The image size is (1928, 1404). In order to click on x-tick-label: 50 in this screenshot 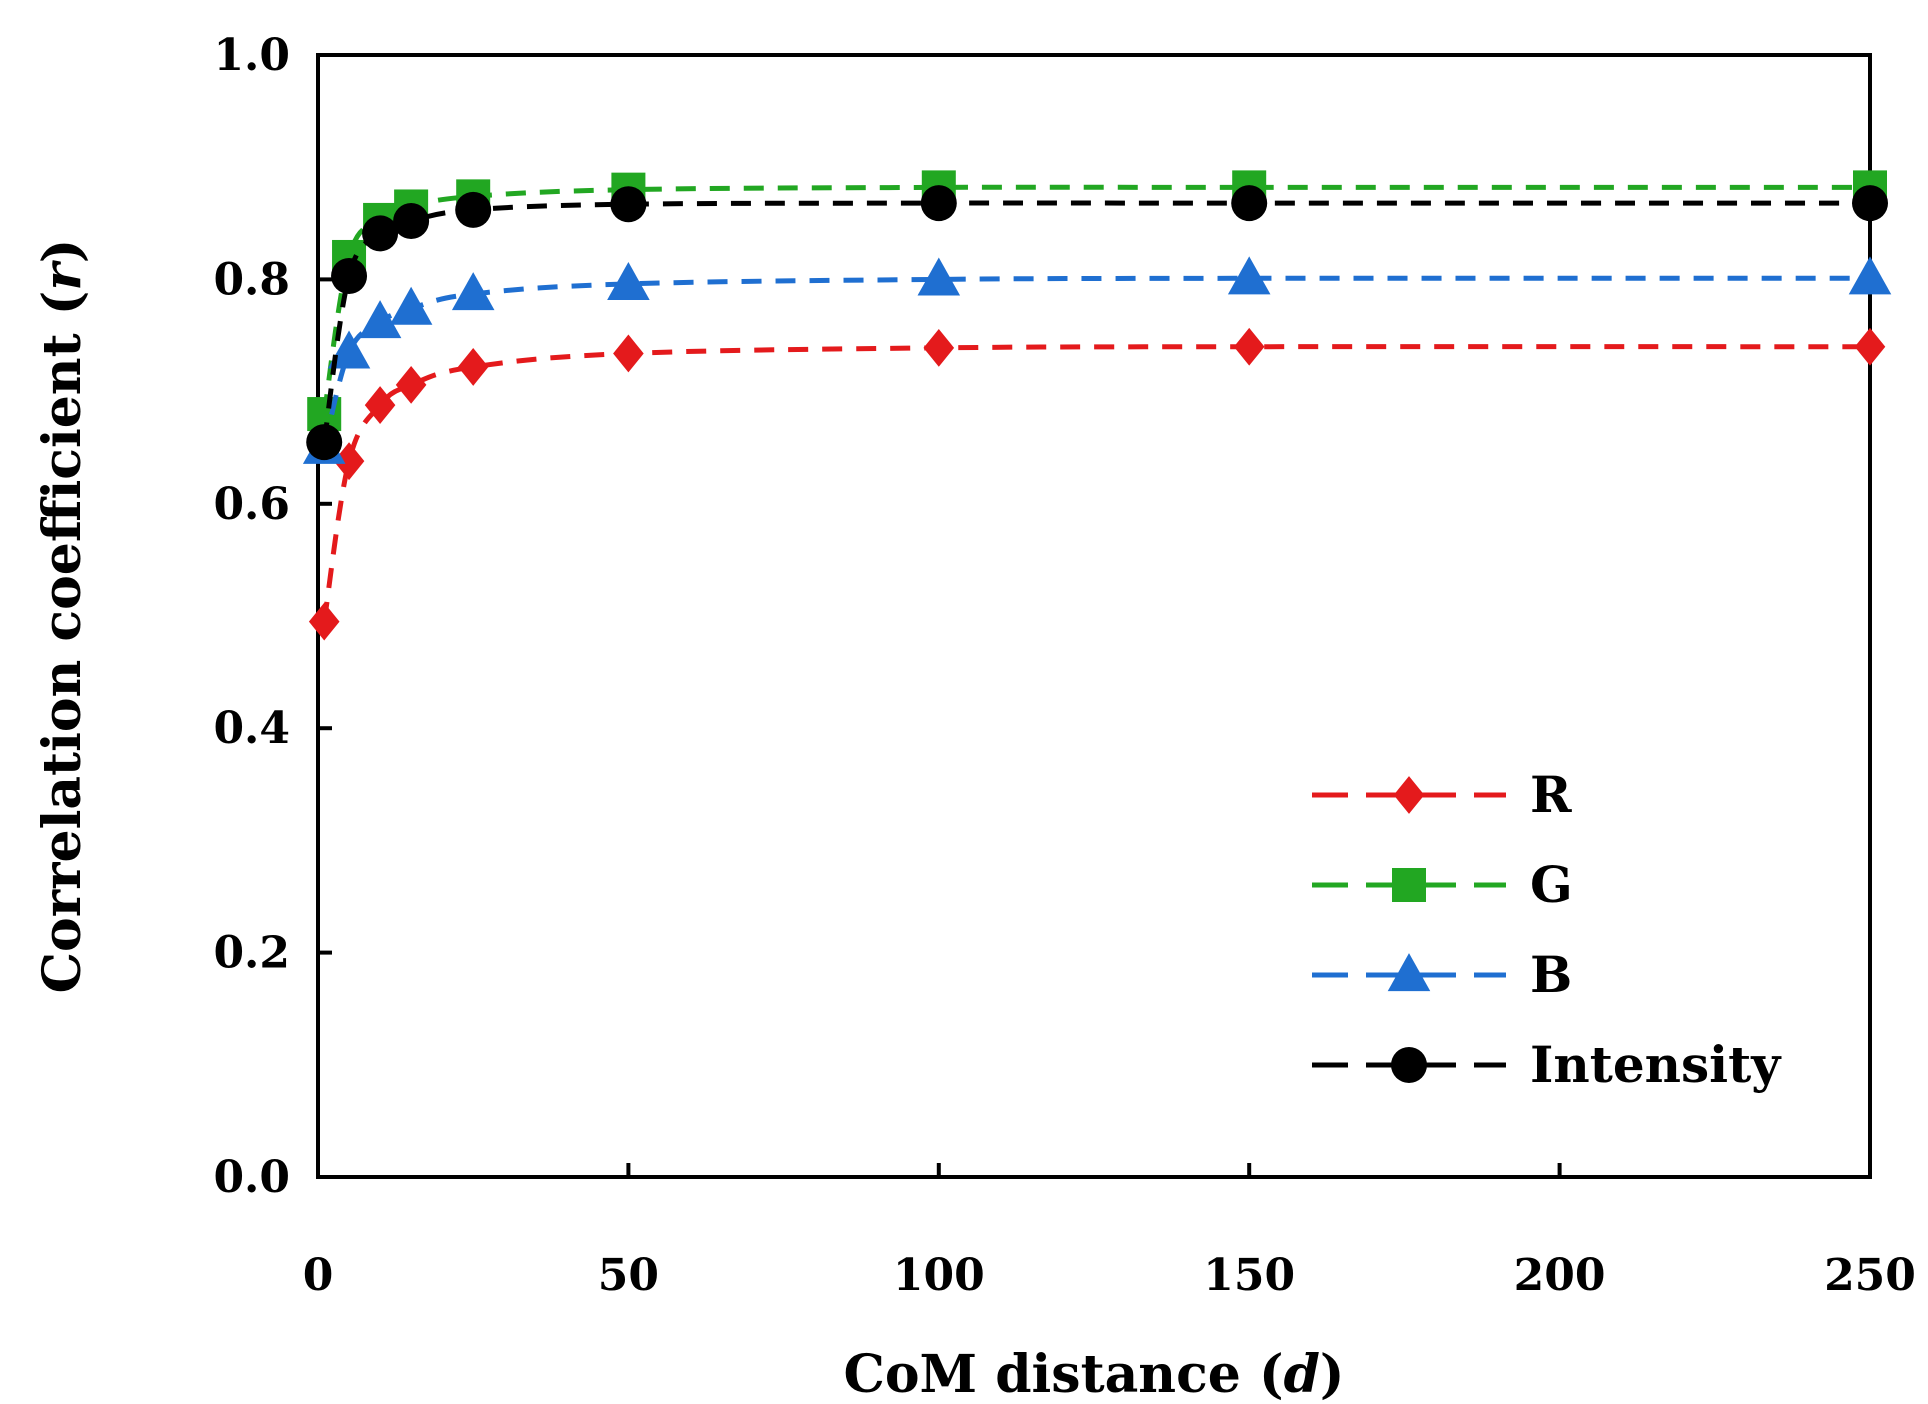, I will do `click(628, 1275)`.